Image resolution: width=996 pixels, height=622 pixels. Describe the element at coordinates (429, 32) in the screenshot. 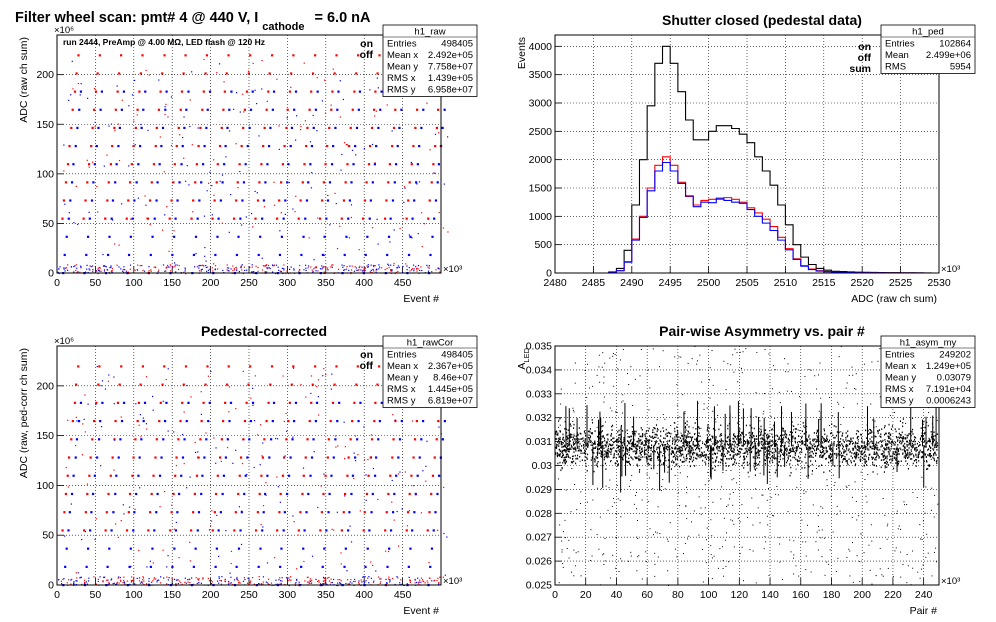

I see `stats-name: h1_raw` at that location.